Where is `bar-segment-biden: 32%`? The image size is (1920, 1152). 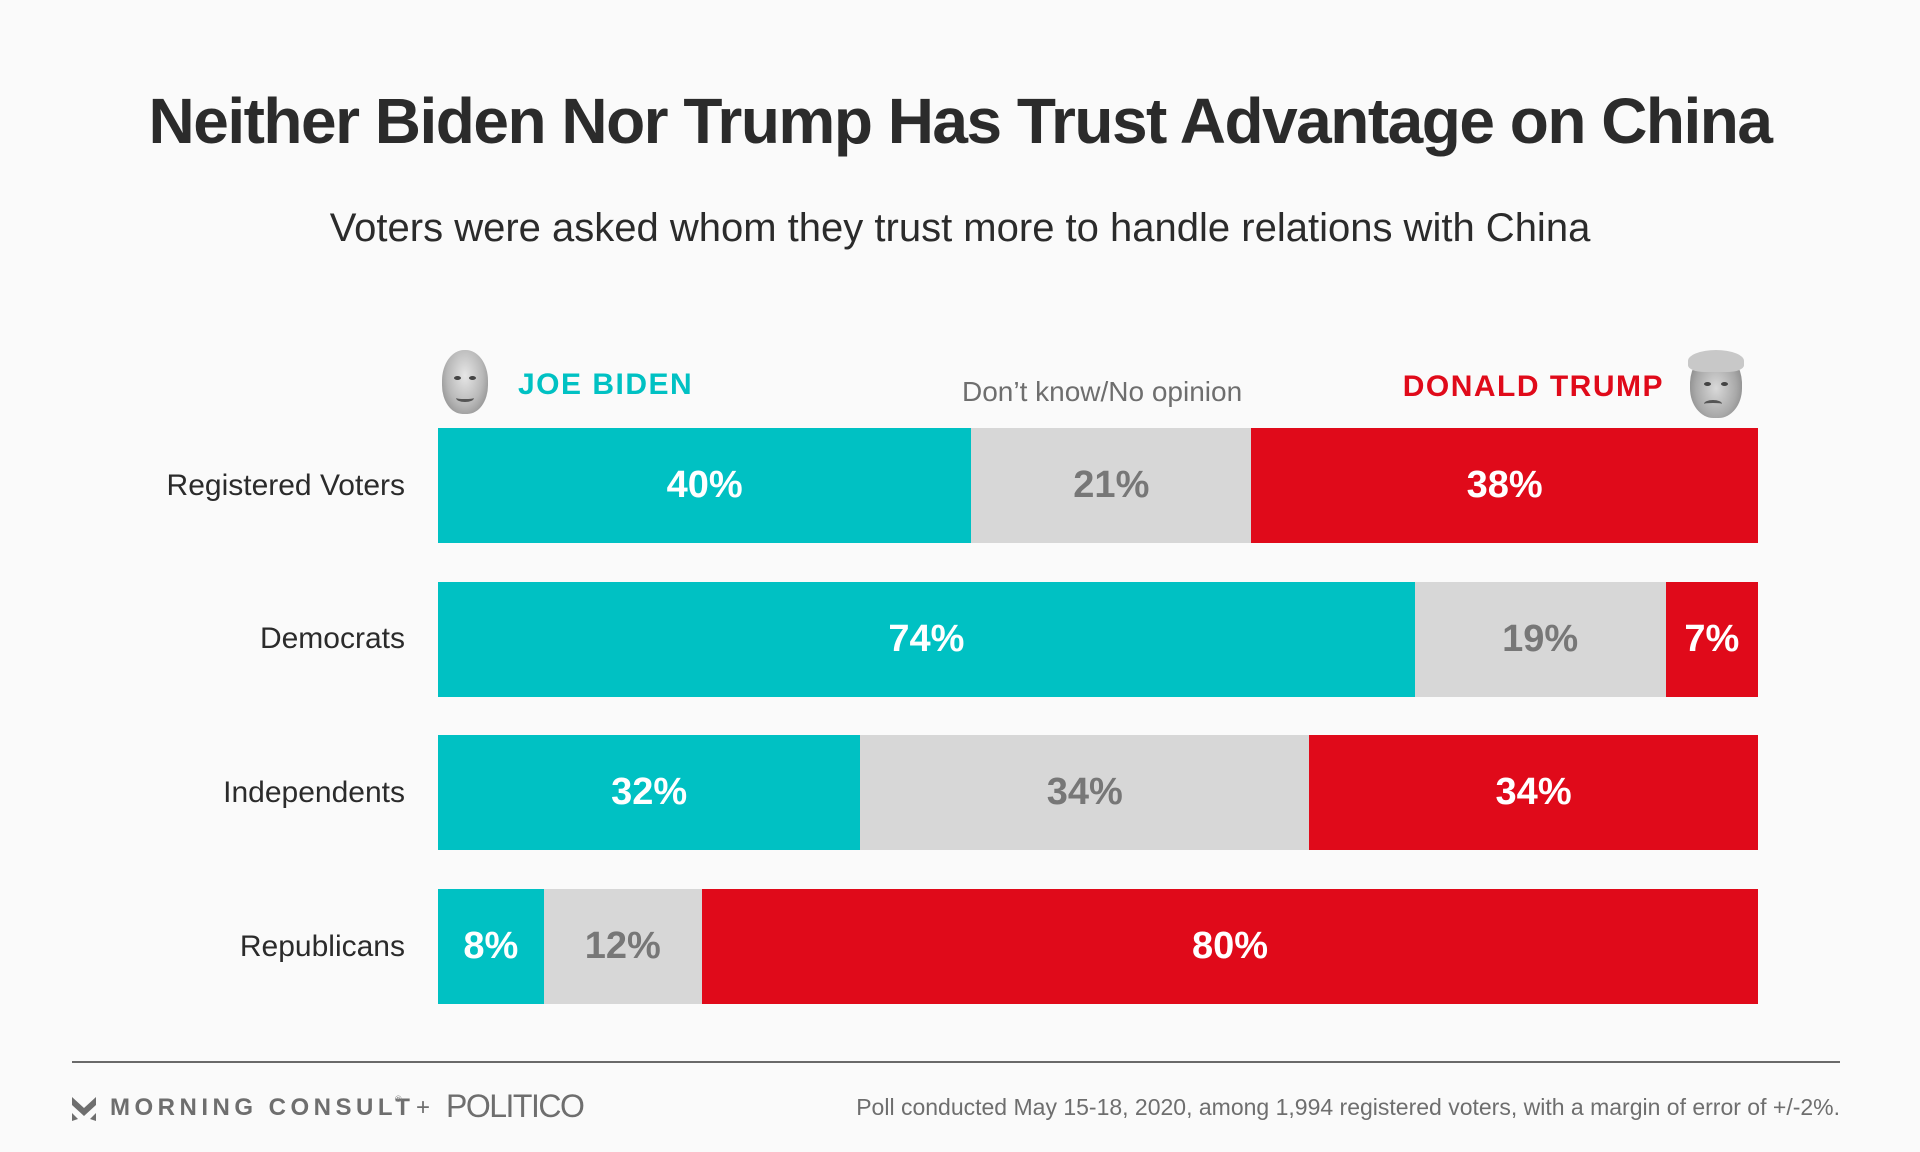
bar-segment-biden: 32% is located at coordinates (649, 793).